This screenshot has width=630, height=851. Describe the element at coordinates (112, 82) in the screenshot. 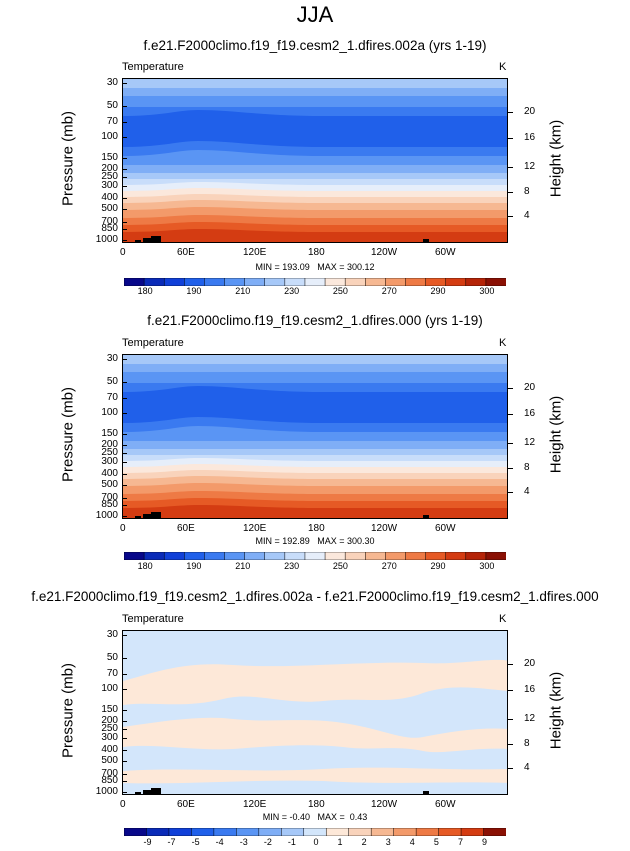

I see `y-tick-label: 30` at that location.